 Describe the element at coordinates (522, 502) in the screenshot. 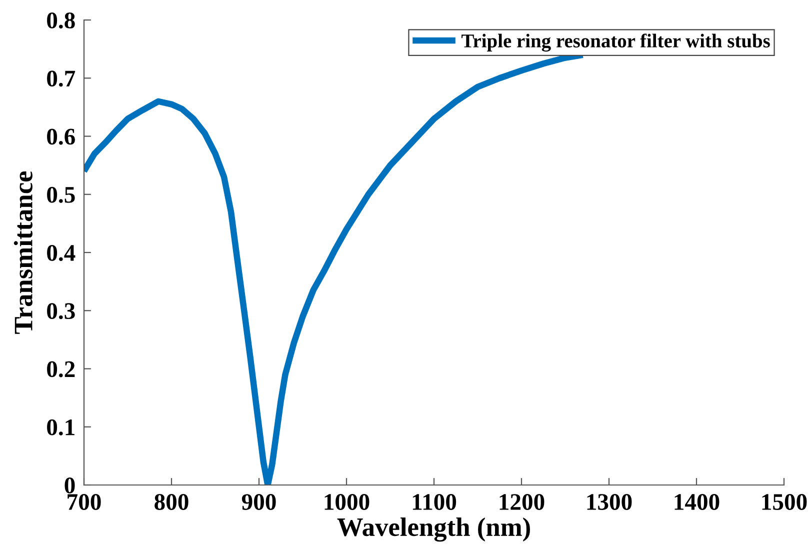

I see `x-tick-label: 1200` at that location.